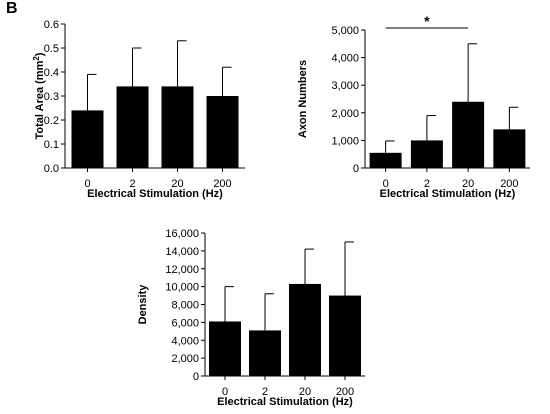  Describe the element at coordinates (40, 54) in the screenshot. I see `y-axis-title-suffix: )` at that location.